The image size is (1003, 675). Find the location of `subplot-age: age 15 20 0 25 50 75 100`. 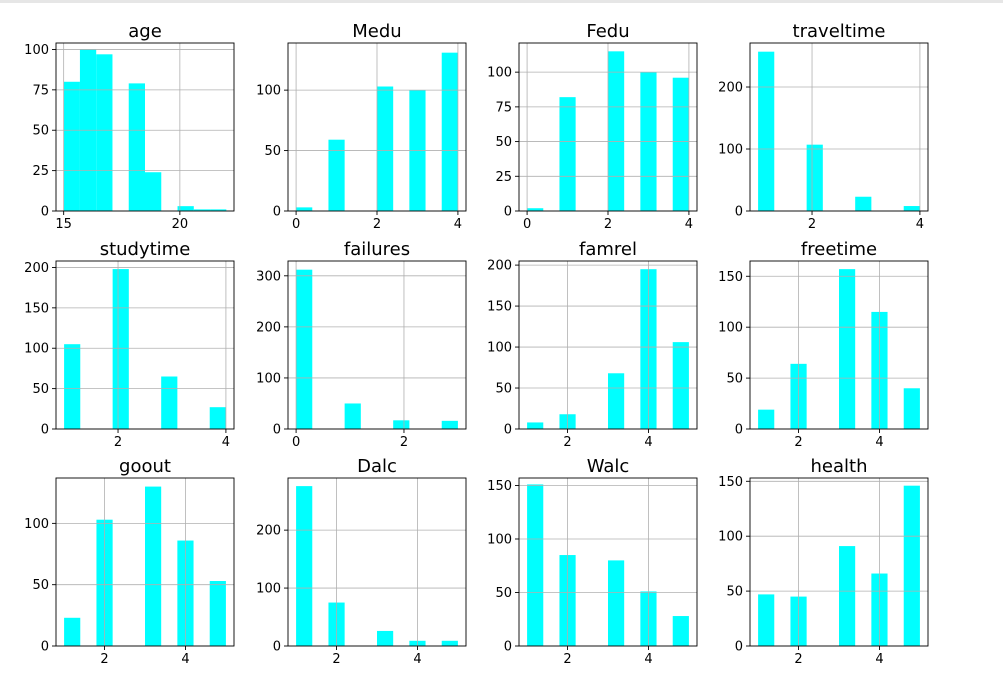

subplot-age: age 15 20 0 25 50 75 100 is located at coordinates (129, 126).